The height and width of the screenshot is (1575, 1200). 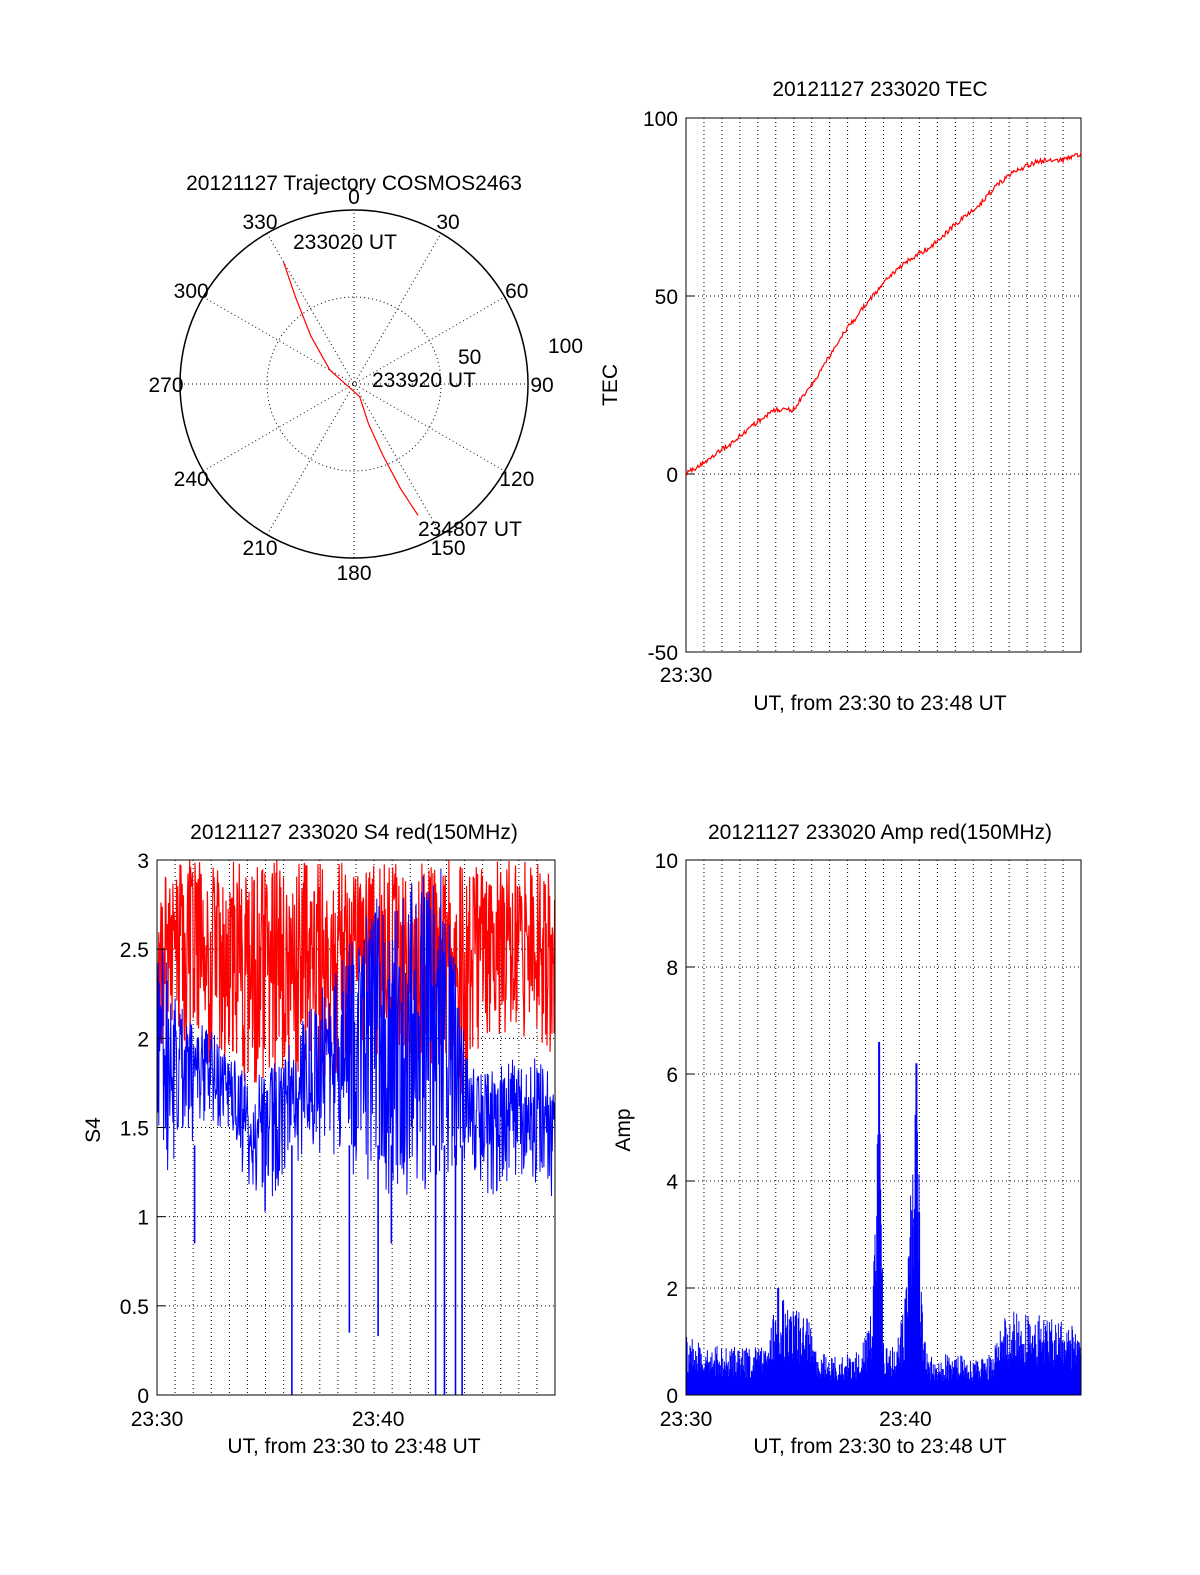 What do you see at coordinates (143, 861) in the screenshot?
I see `y-tick-label: 3` at bounding box center [143, 861].